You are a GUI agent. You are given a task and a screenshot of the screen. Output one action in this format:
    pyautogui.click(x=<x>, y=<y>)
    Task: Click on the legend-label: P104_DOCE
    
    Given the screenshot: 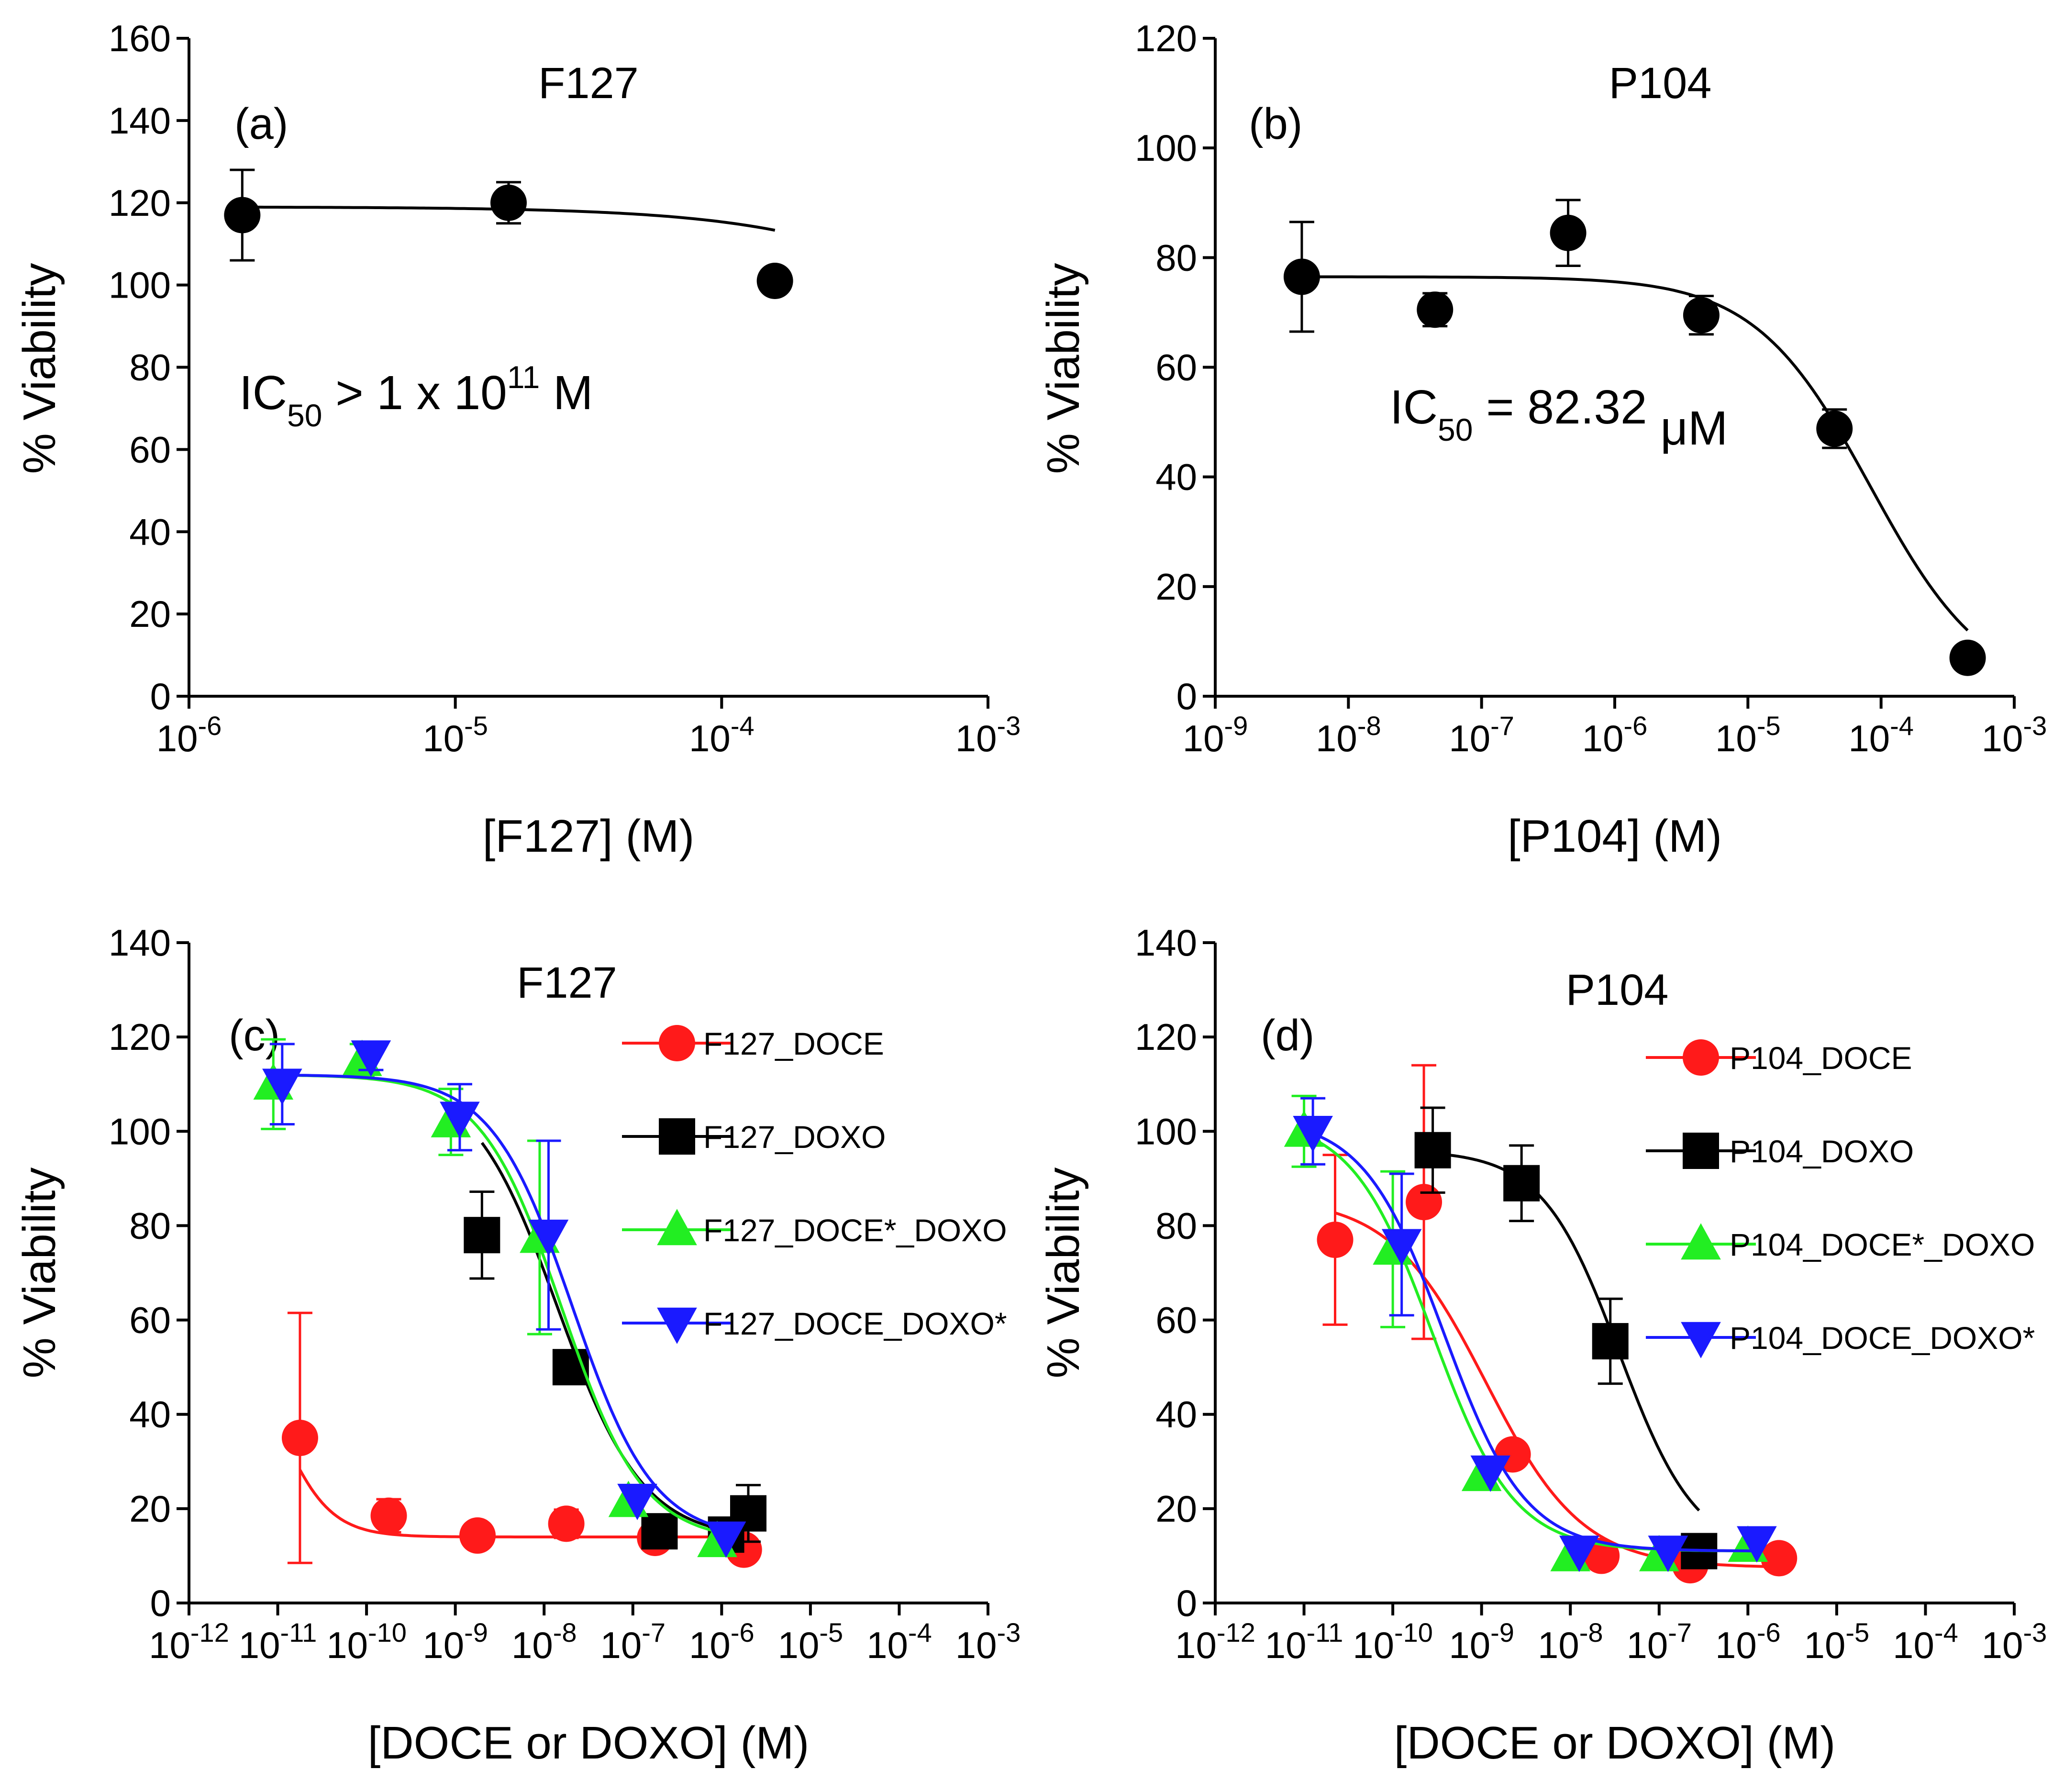 What is the action you would take?
    pyautogui.click(x=1821, y=1058)
    